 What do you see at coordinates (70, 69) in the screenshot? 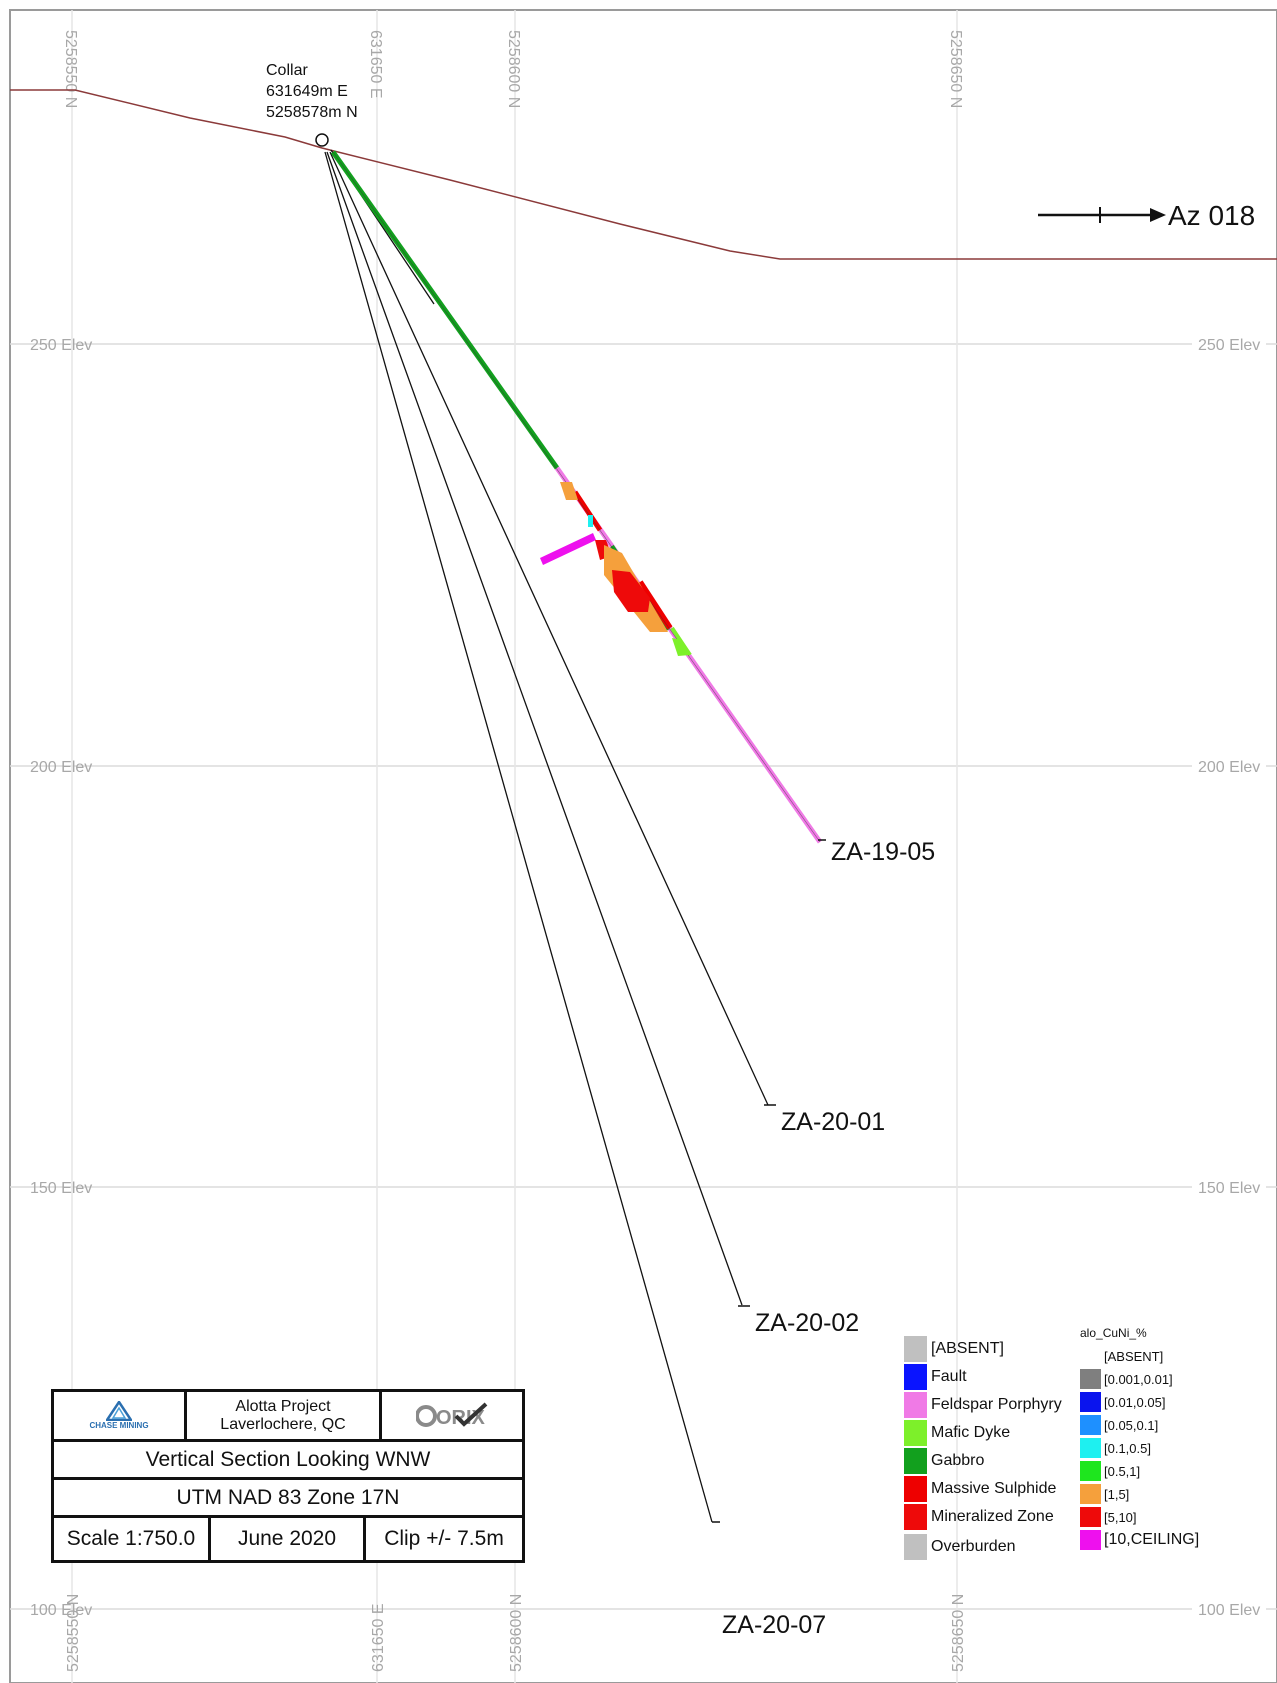
I see `northing-label-5258550-top: 5258550 N` at bounding box center [70, 69].